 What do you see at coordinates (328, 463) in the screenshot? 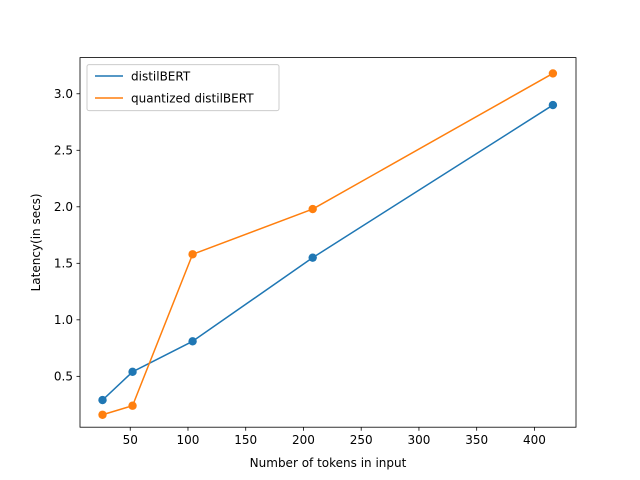
I see `x-axis-label: Number of tokens in input` at bounding box center [328, 463].